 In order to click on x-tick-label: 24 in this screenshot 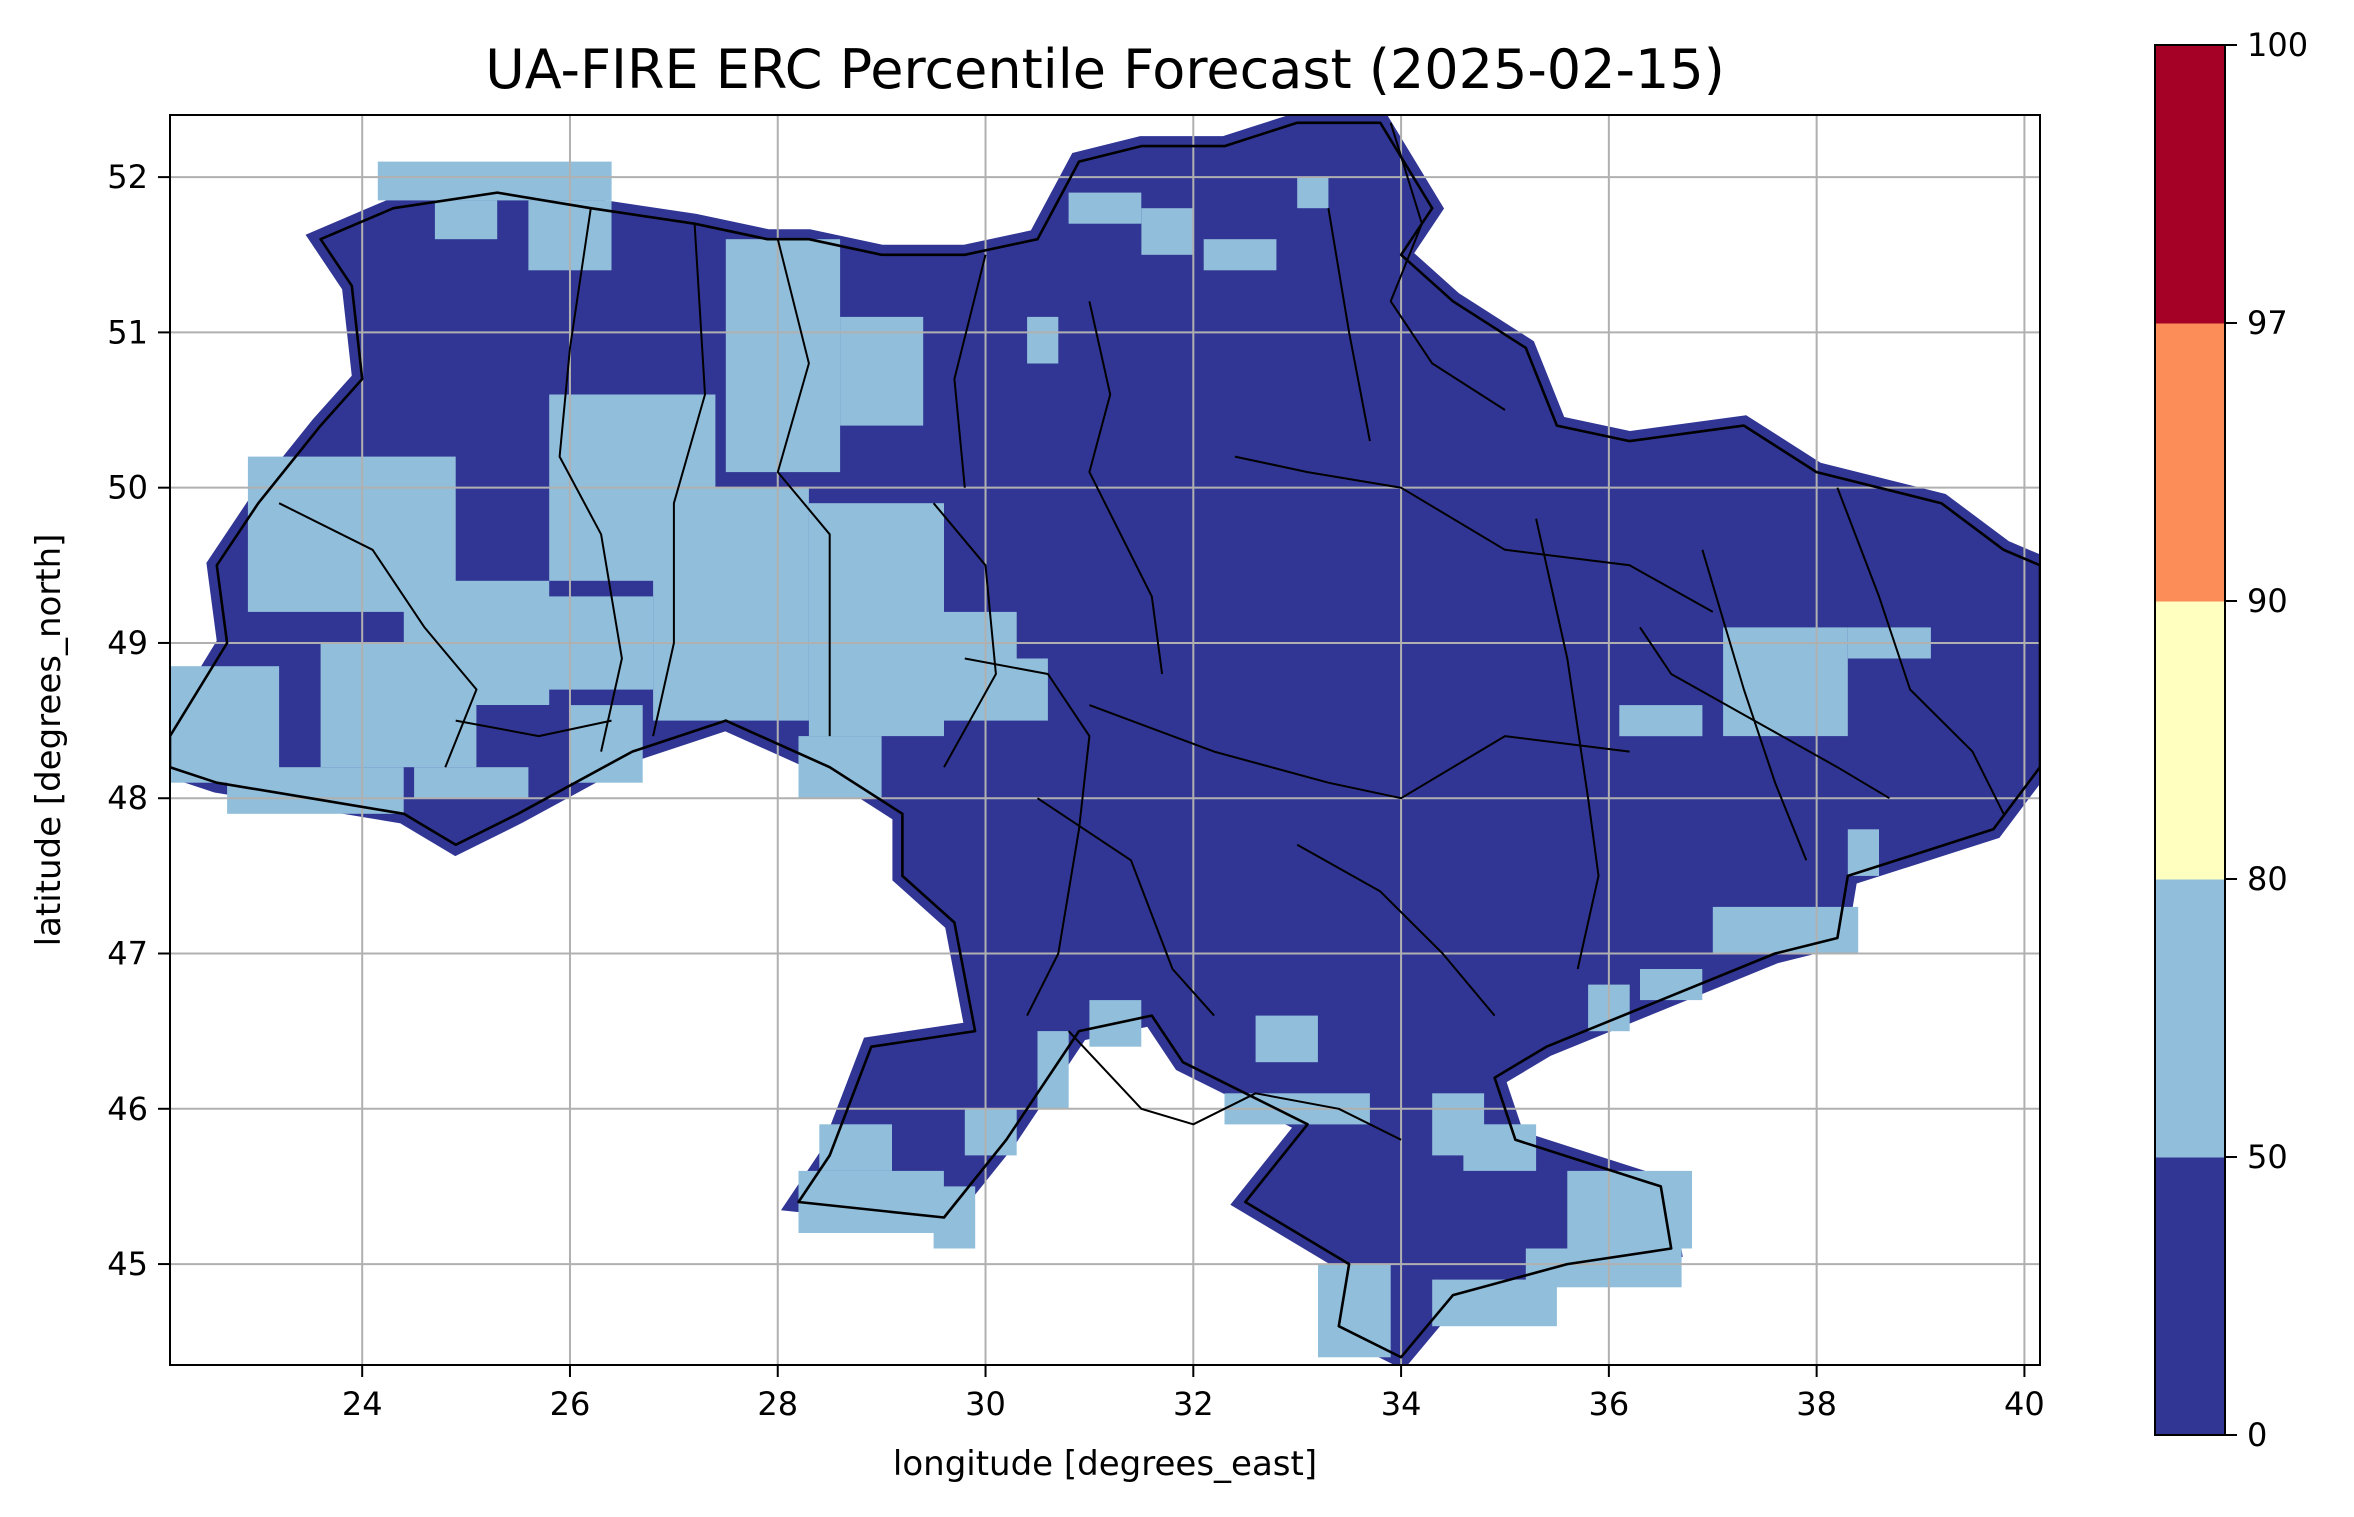, I will do `click(362, 1404)`.